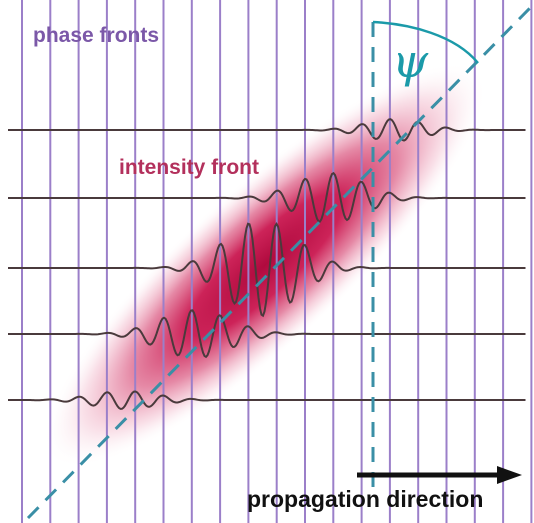 The width and height of the screenshot is (534, 523). What do you see at coordinates (365, 499) in the screenshot?
I see `propagation-direction-label: propagation direction` at bounding box center [365, 499].